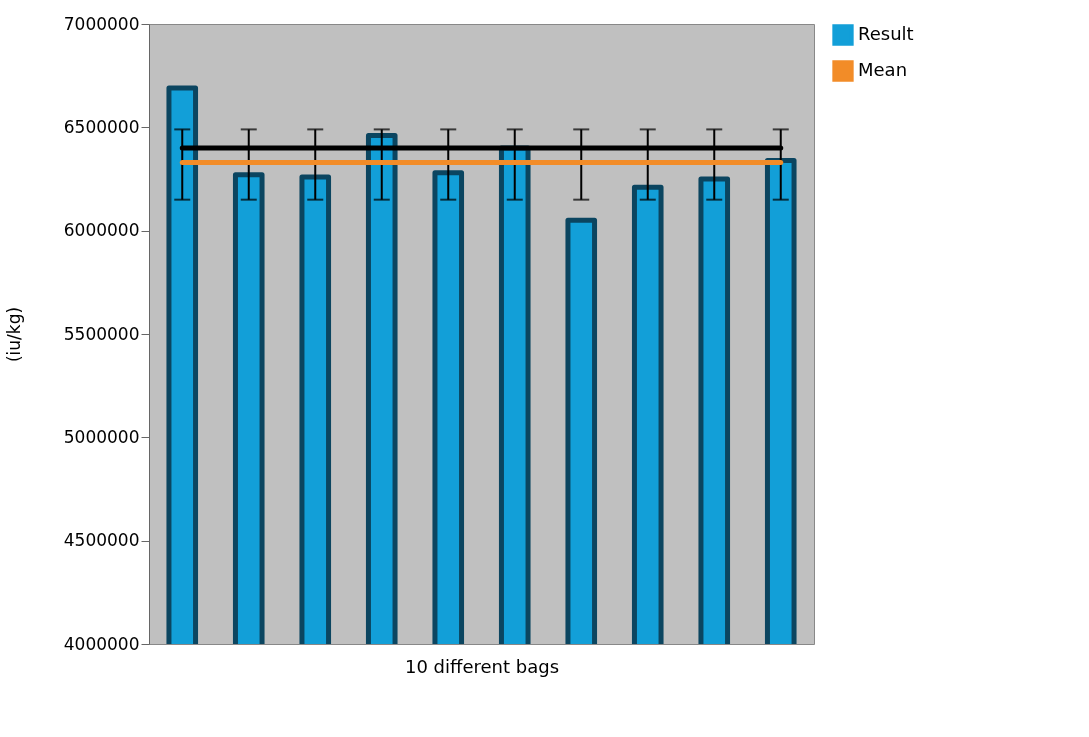 Image resolution: width=1089 pixels, height=737 pixels. I want to click on y-tick-label: 4500000, so click(101, 540).